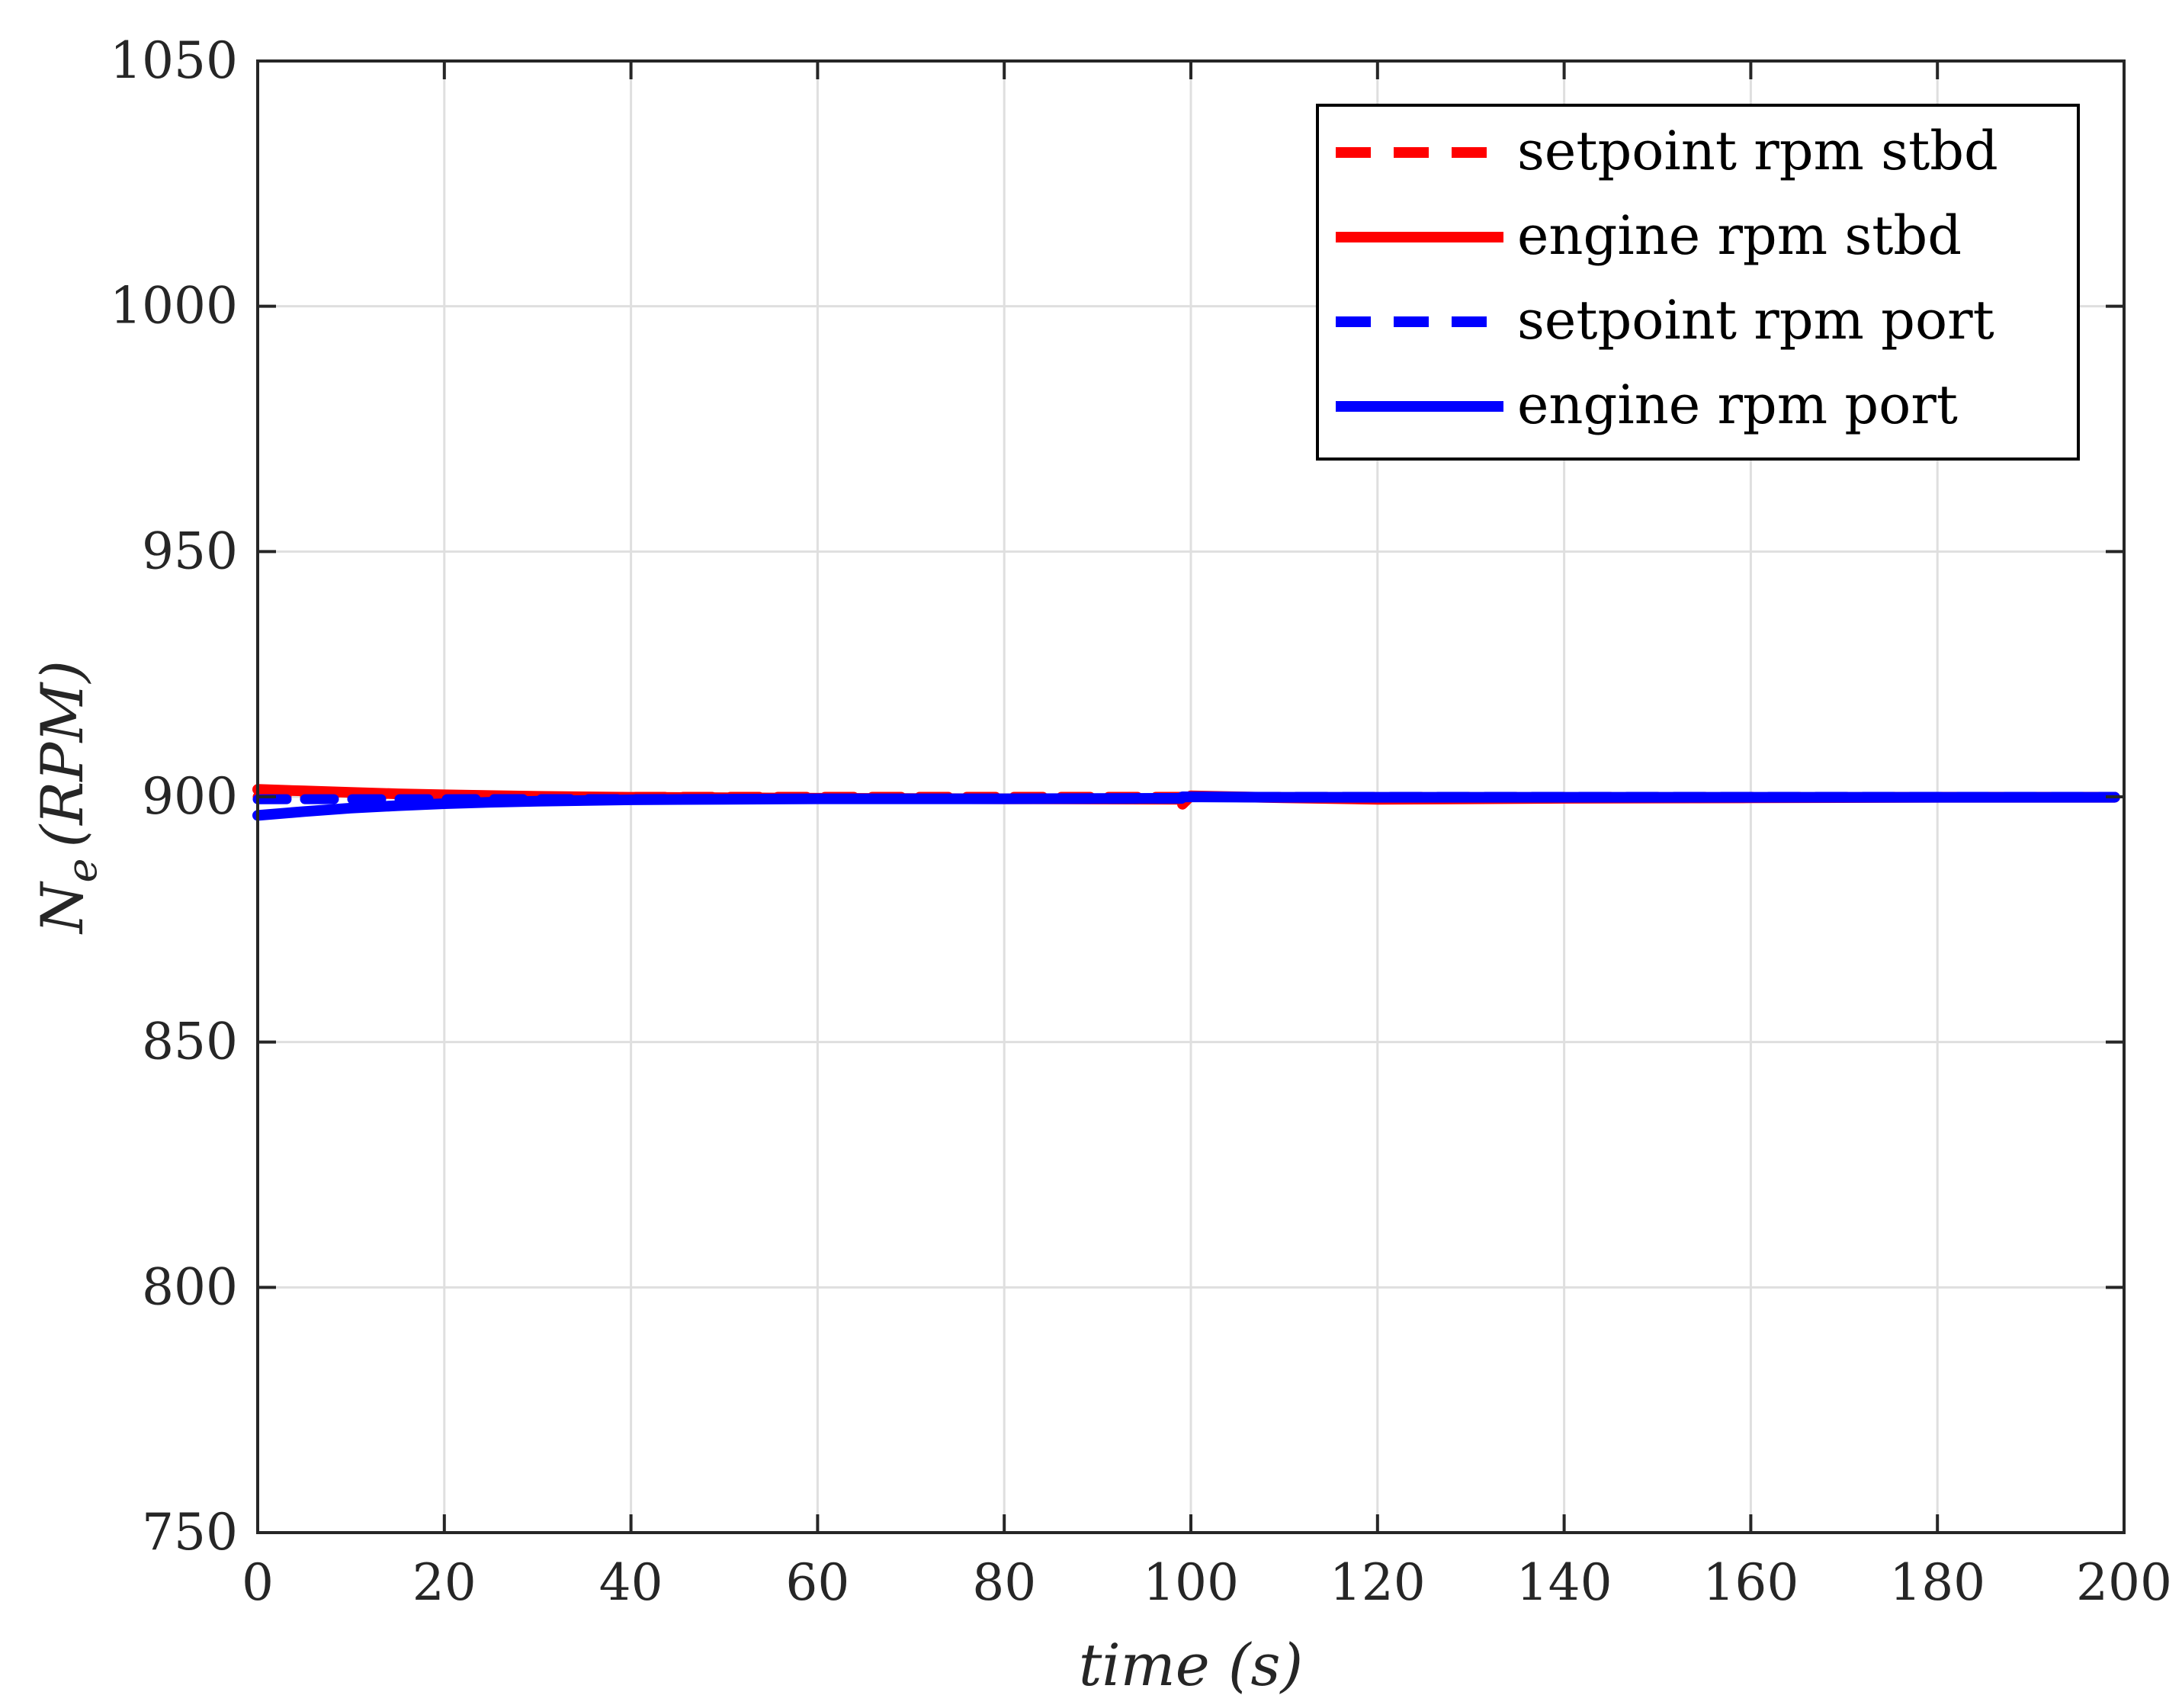 Image resolution: width=2182 pixels, height=1708 pixels. I want to click on x-tick-label: 40, so click(631, 1582).